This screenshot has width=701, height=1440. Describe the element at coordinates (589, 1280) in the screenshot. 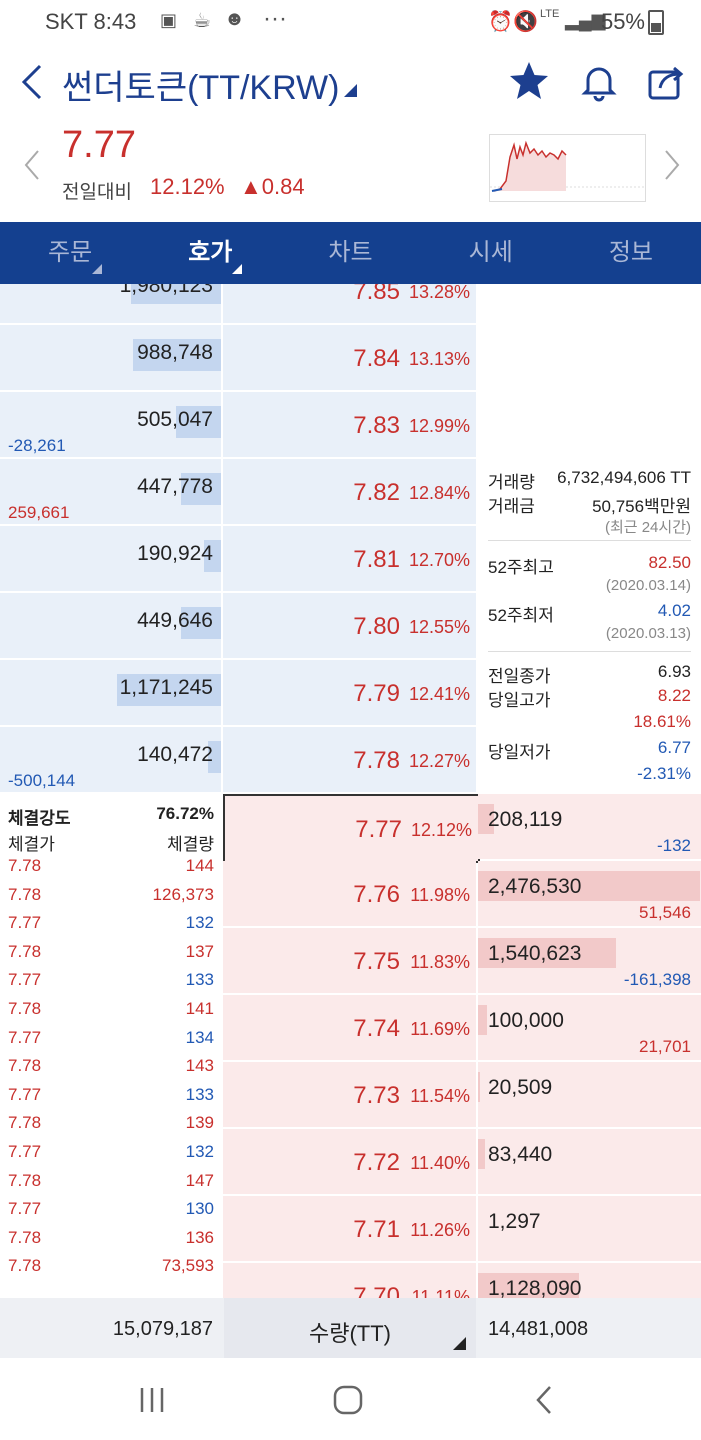

I see `bid-qty-cell: 1,128,090` at that location.